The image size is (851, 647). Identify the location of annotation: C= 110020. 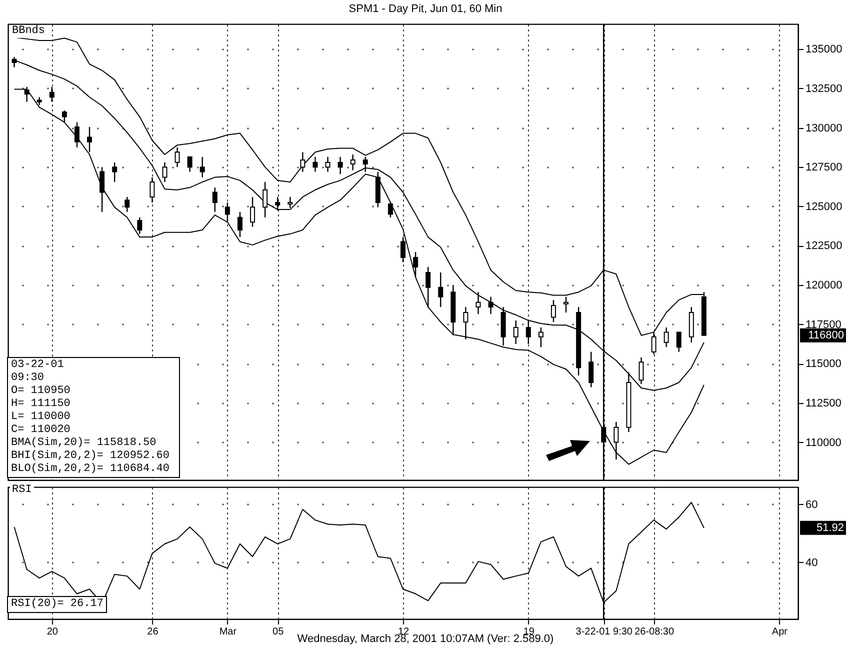
(41, 430).